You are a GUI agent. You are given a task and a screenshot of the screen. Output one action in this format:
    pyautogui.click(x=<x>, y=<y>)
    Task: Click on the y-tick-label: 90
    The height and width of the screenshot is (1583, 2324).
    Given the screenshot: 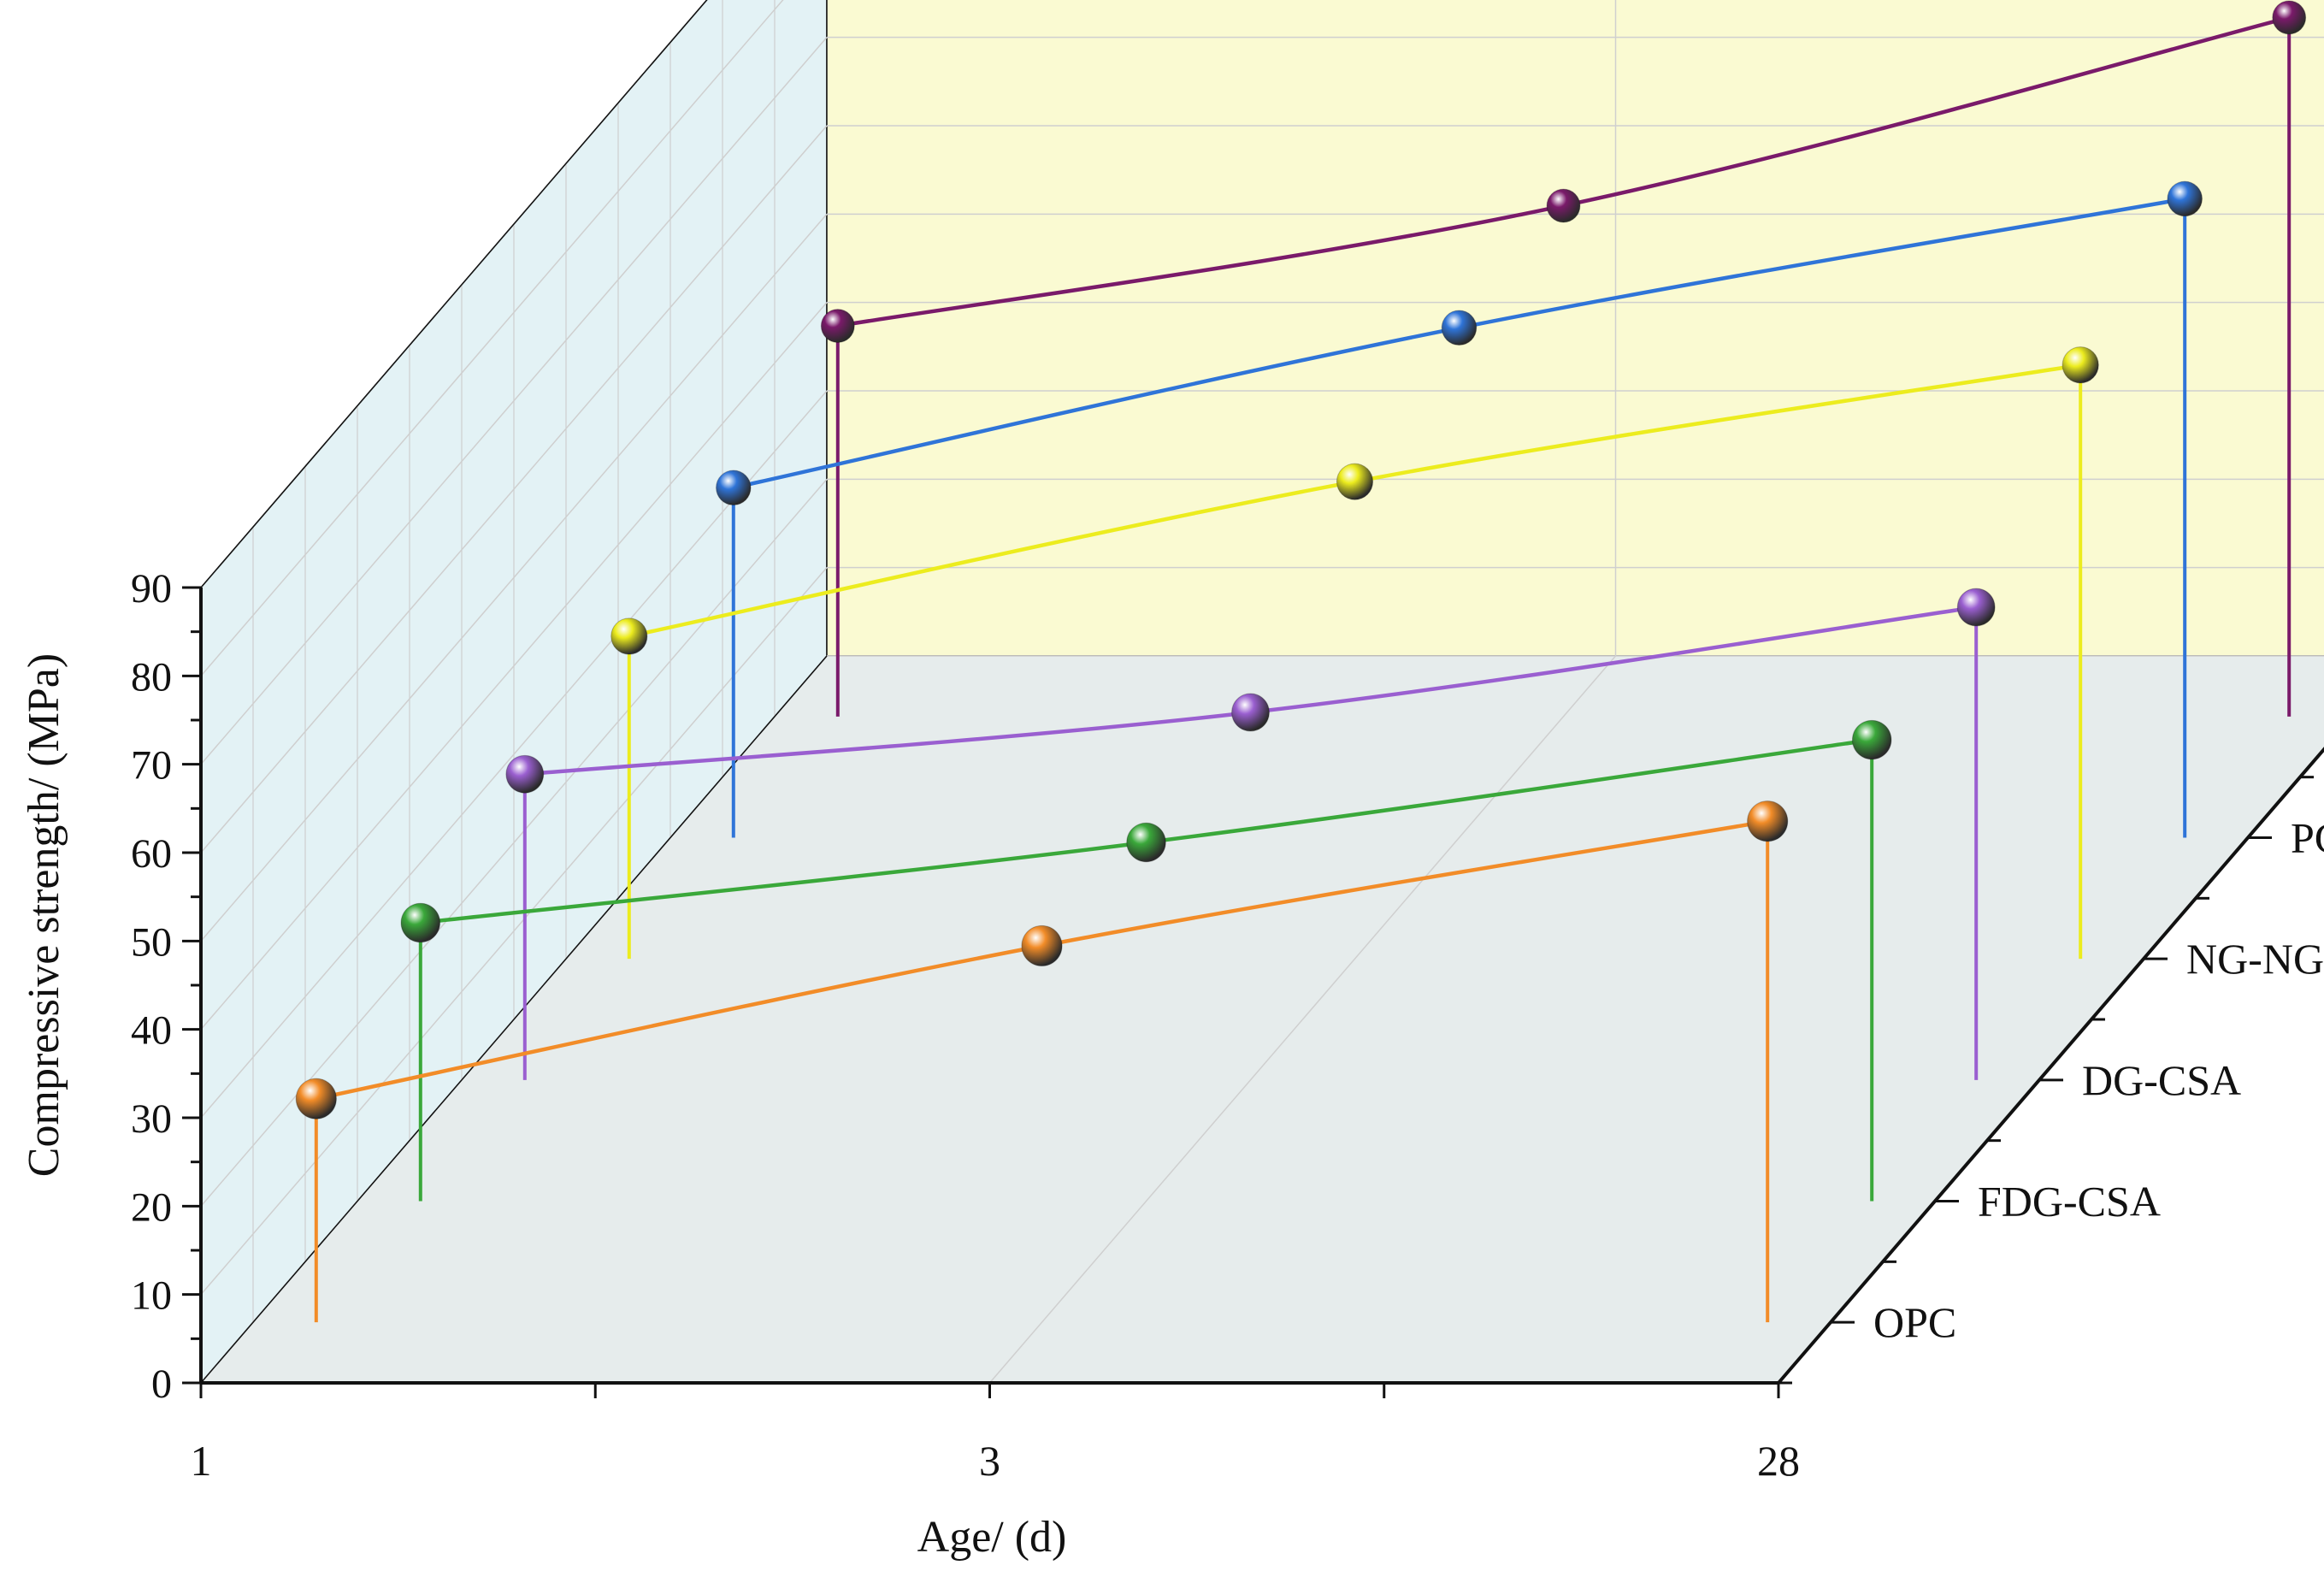 What is the action you would take?
    pyautogui.click(x=151, y=588)
    